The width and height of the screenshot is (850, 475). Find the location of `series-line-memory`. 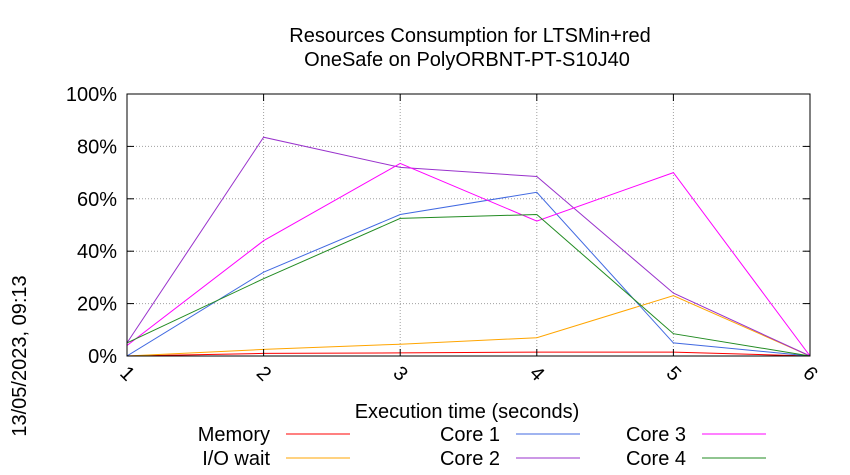

series-line-memory is located at coordinates (468, 354).